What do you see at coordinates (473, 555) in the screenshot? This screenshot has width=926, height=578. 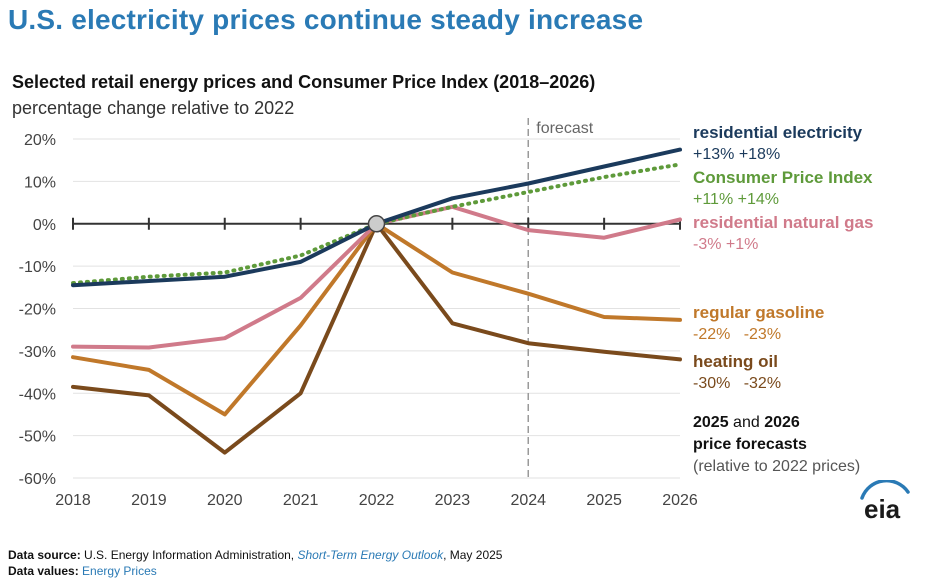 I see `source-date: , May 2025` at bounding box center [473, 555].